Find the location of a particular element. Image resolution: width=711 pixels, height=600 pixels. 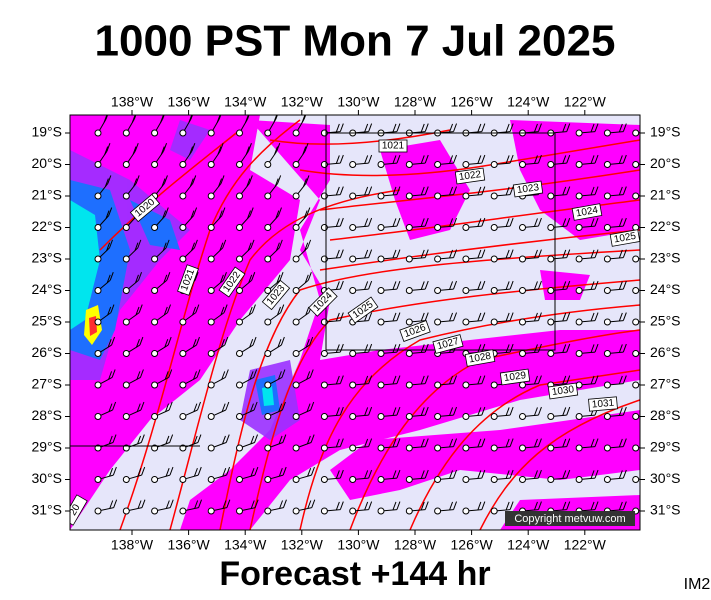

isobar-label: 20 is located at coordinates (79, 510).